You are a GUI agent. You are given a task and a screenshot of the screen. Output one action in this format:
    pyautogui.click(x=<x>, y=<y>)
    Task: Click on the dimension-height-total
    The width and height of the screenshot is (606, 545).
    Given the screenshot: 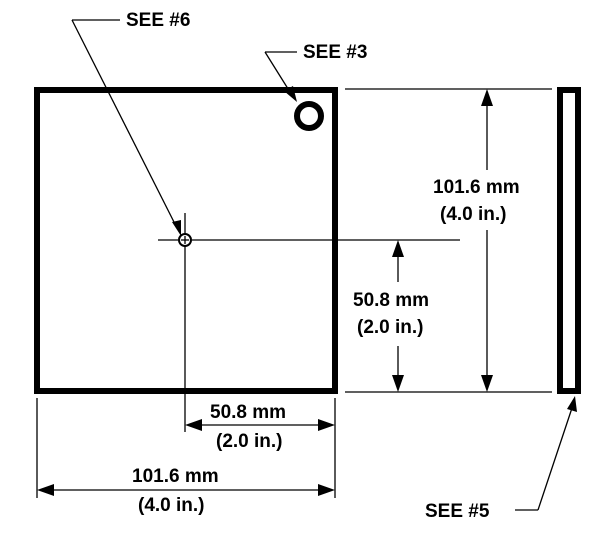 What is the action you would take?
    pyautogui.click(x=487, y=240)
    